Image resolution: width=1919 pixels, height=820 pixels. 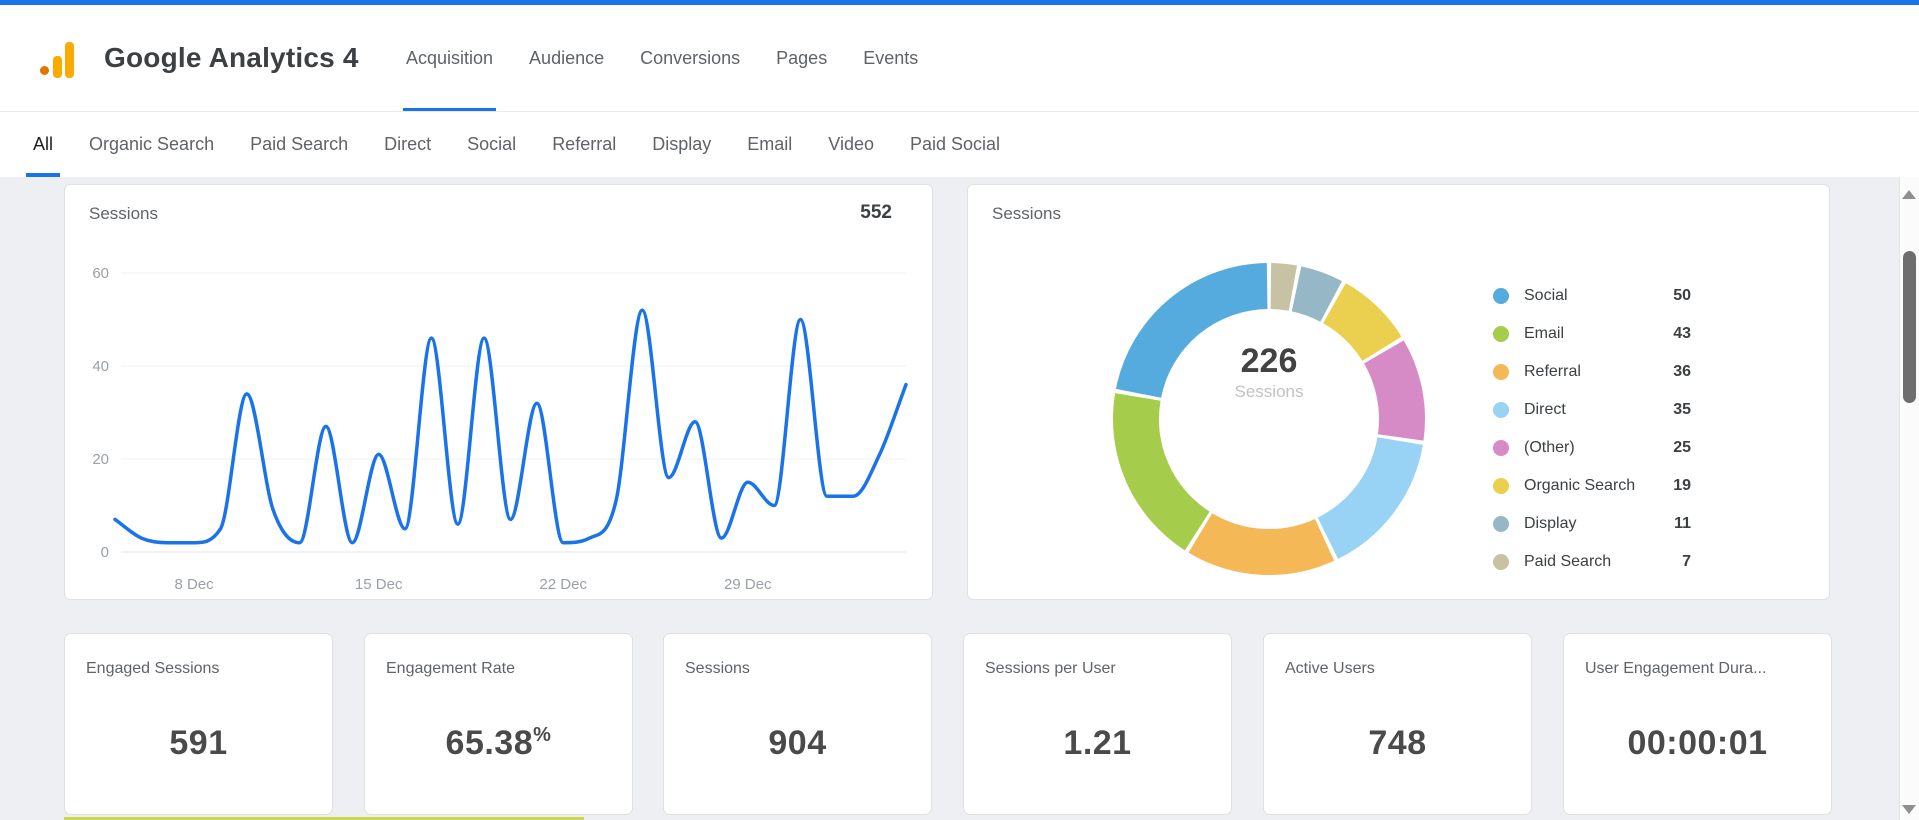 I want to click on metric-value: 1.21, so click(x=1097, y=743).